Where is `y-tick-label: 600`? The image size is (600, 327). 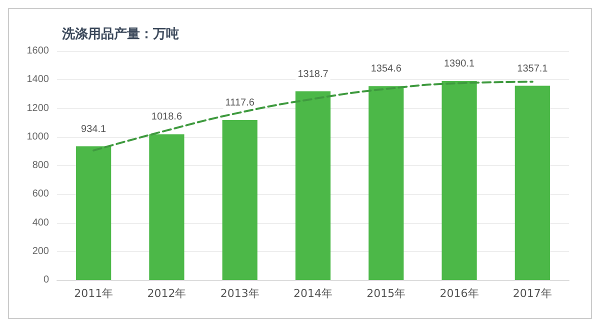
y-tick-label: 600 is located at coordinates (41, 194).